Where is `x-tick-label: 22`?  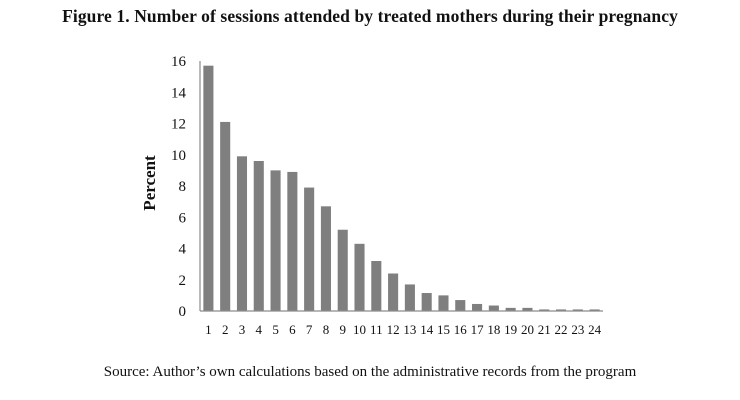 x-tick-label: 22 is located at coordinates (561, 329).